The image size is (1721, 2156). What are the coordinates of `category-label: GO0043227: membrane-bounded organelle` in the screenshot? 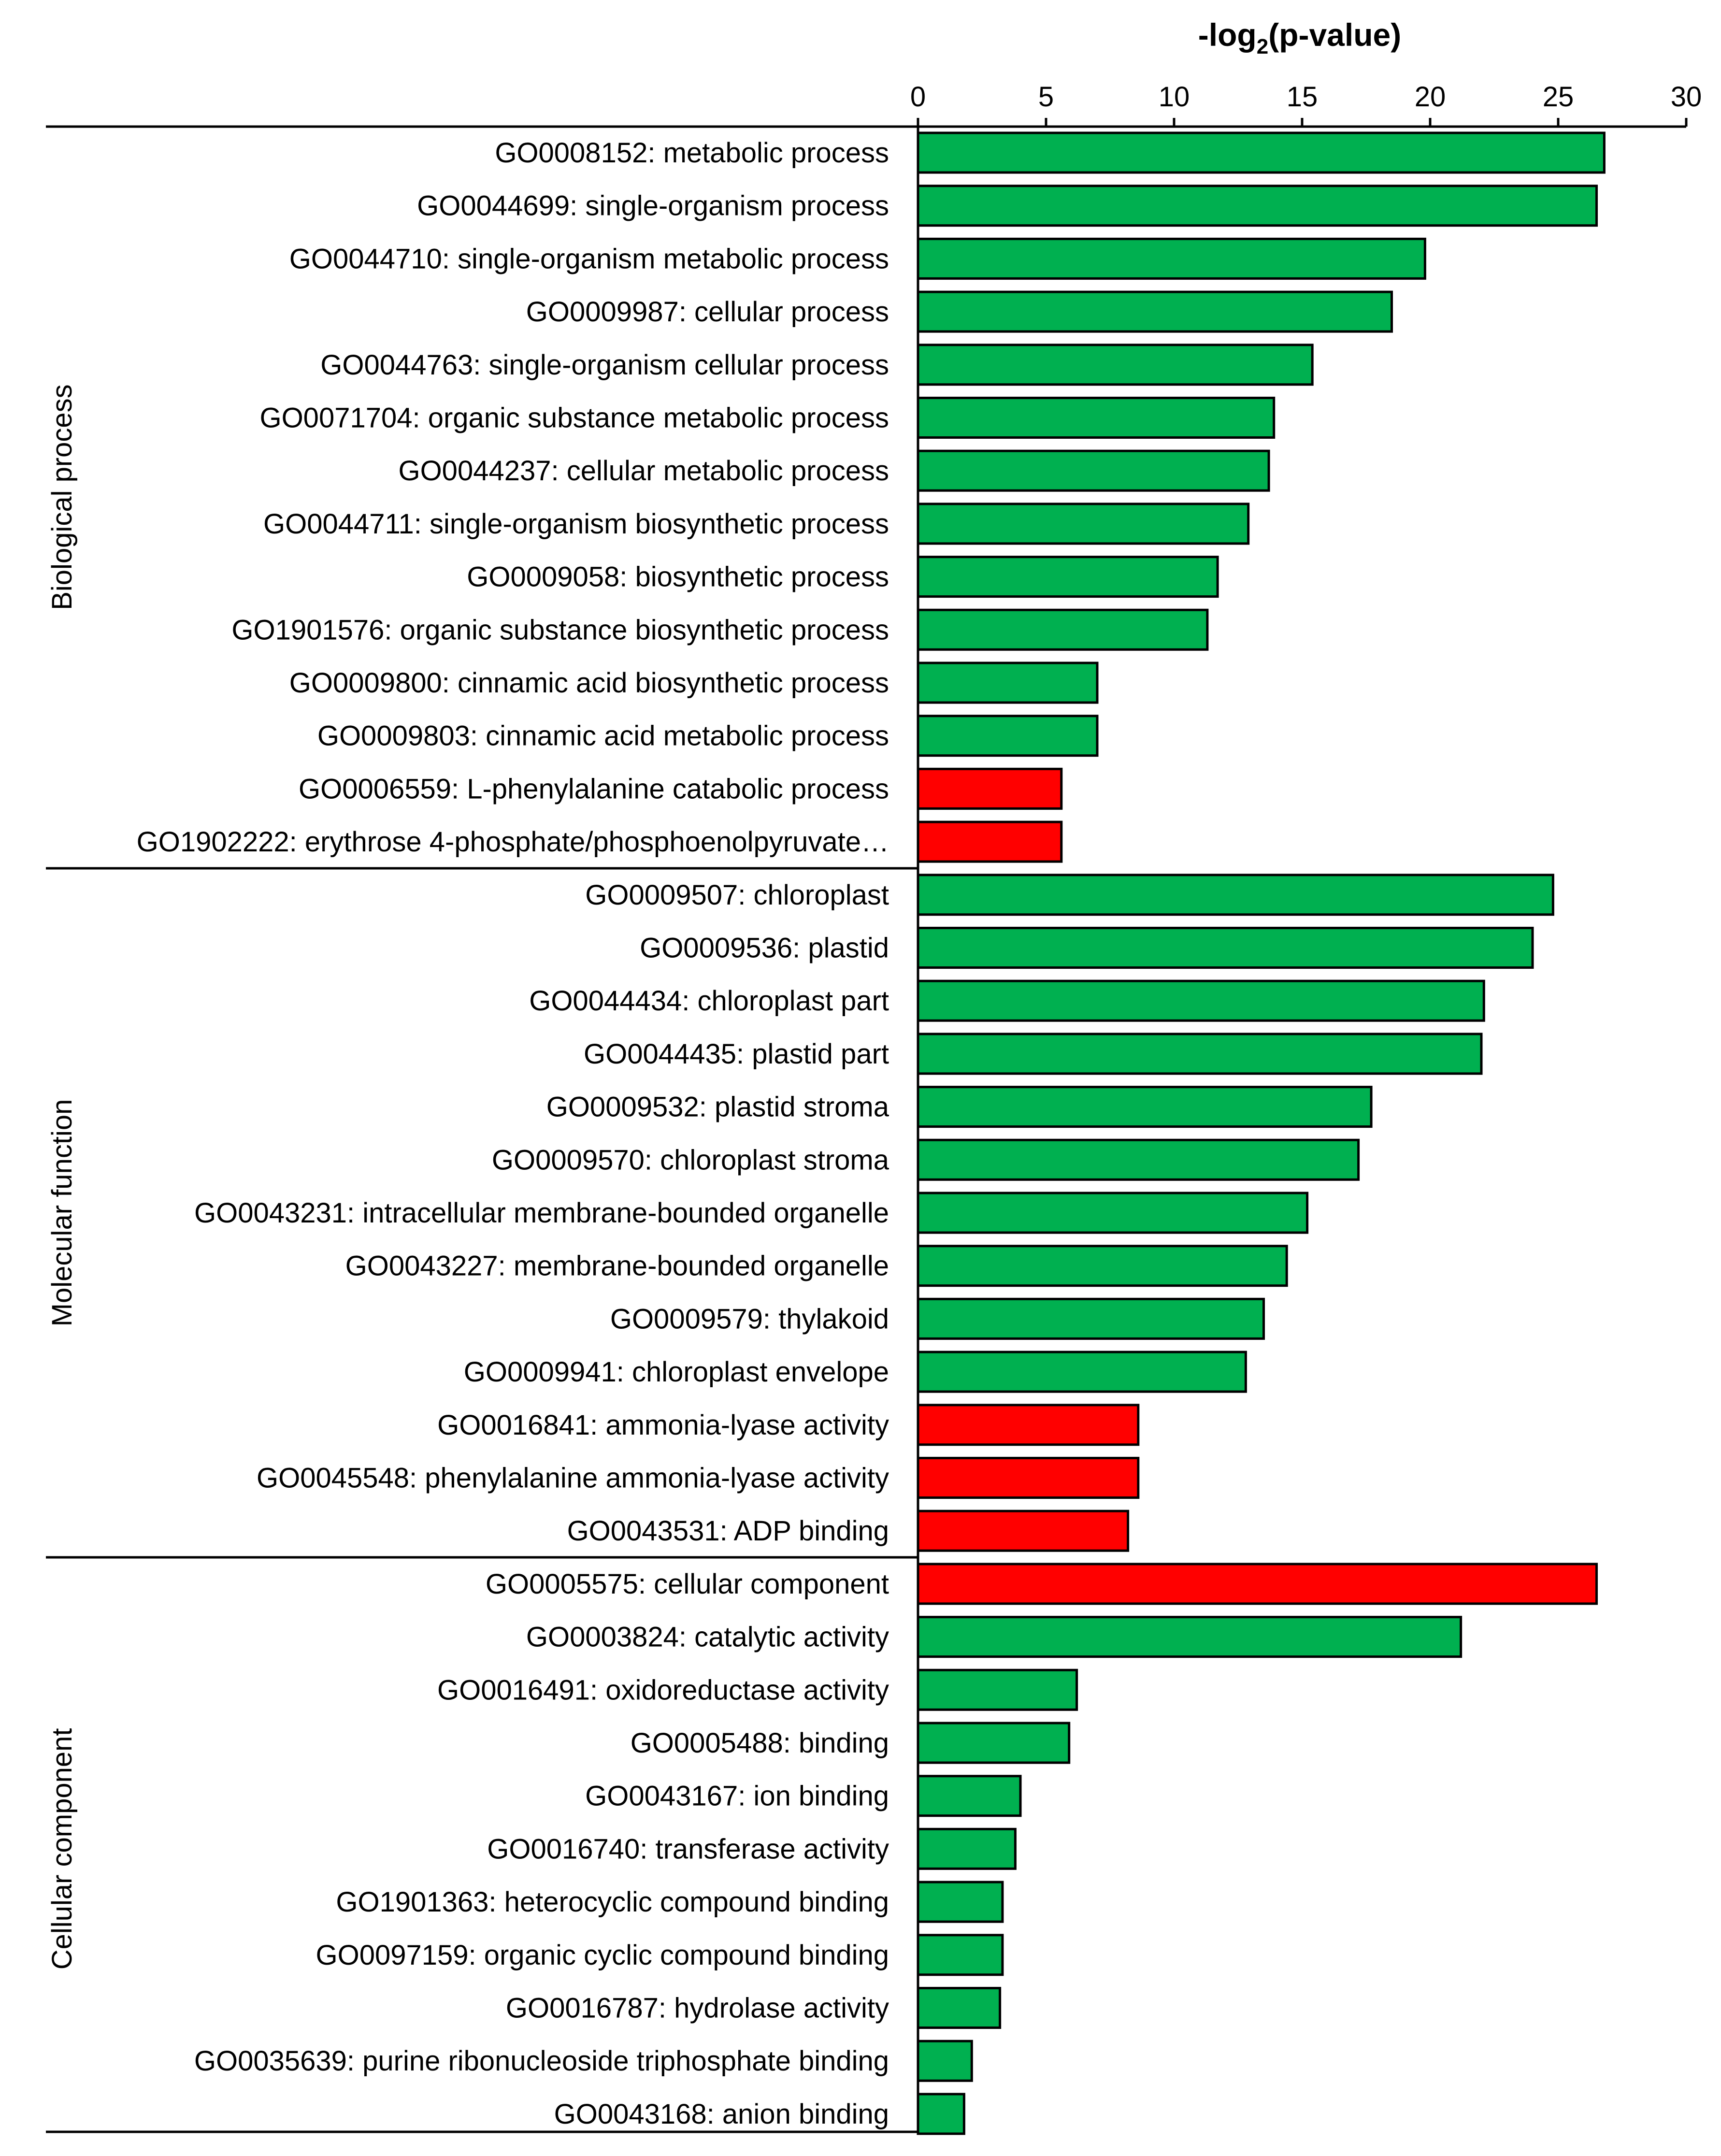 It's located at (617, 1266).